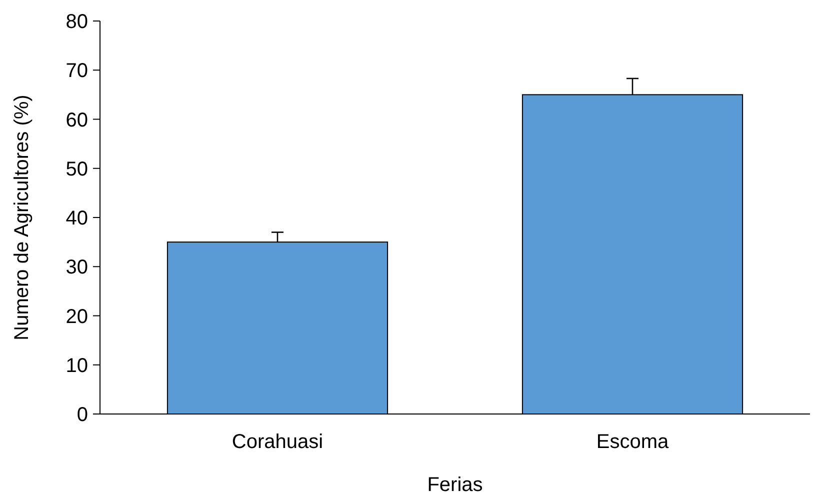 This screenshot has width=814, height=501. I want to click on y-tick-label: 30, so click(77, 267).